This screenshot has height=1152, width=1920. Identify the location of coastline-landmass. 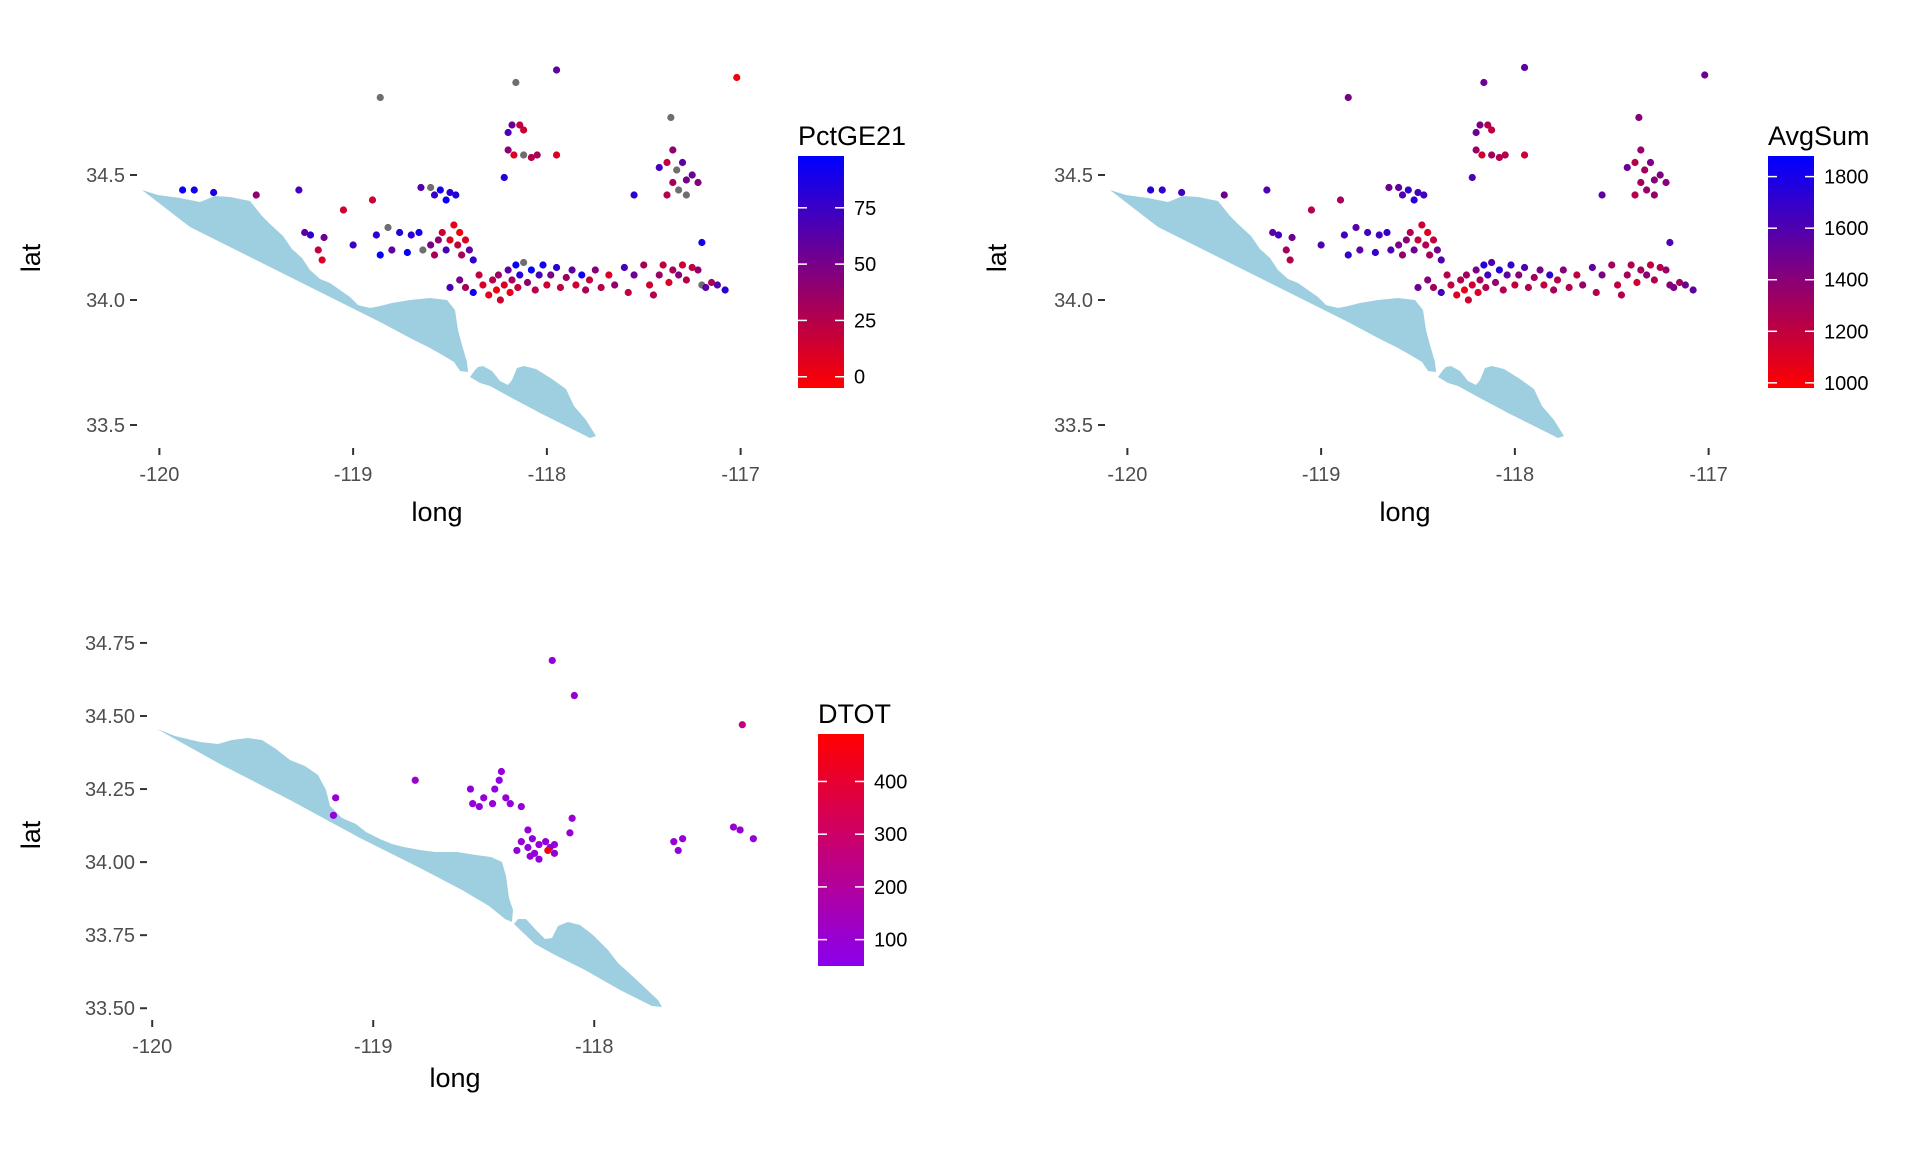
(1337, 314).